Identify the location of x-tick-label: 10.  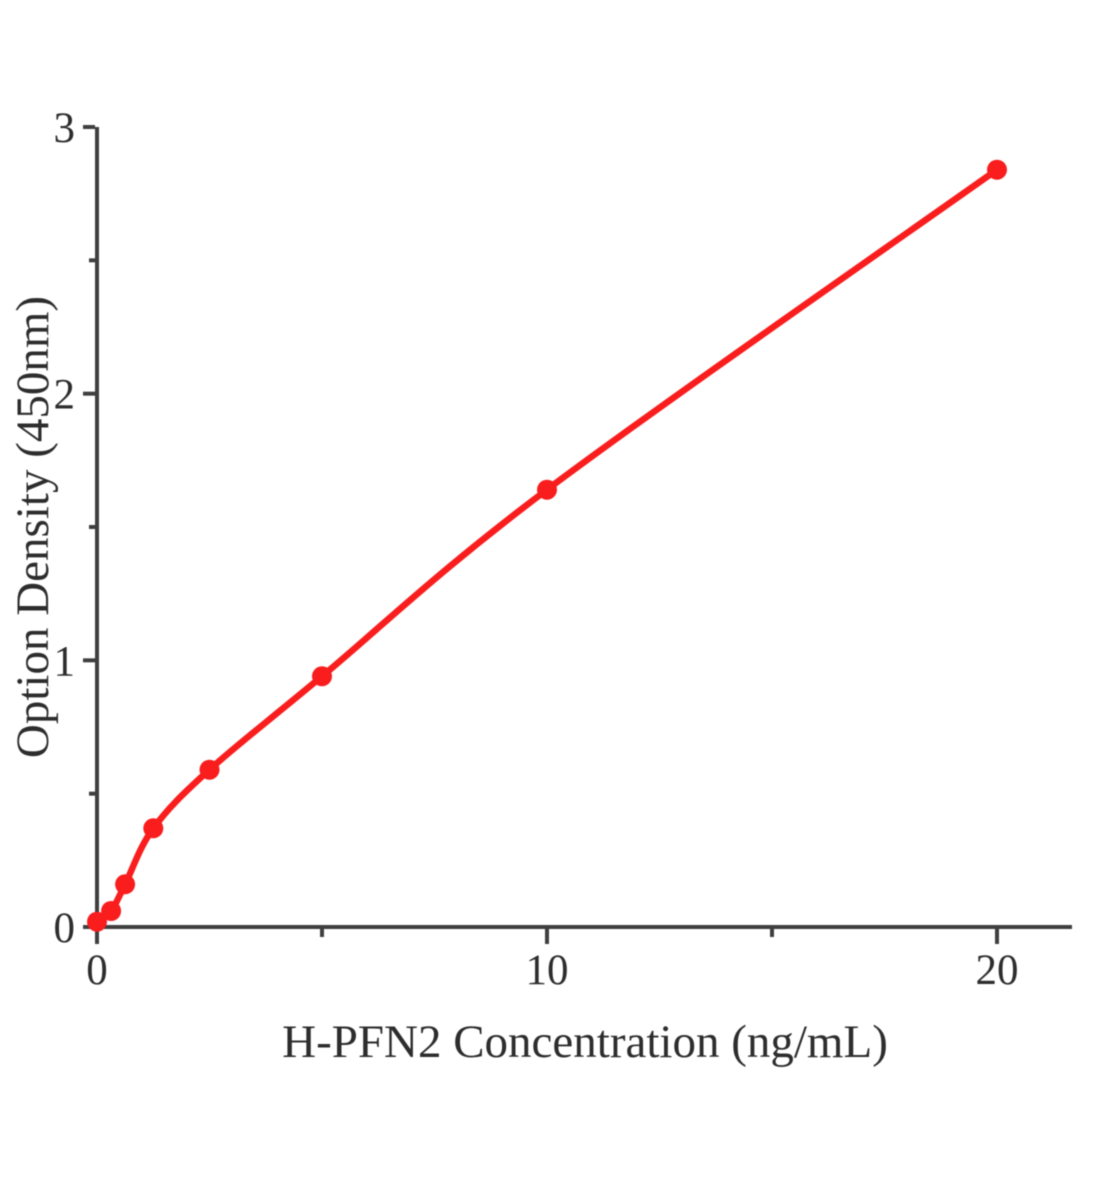
(547, 970).